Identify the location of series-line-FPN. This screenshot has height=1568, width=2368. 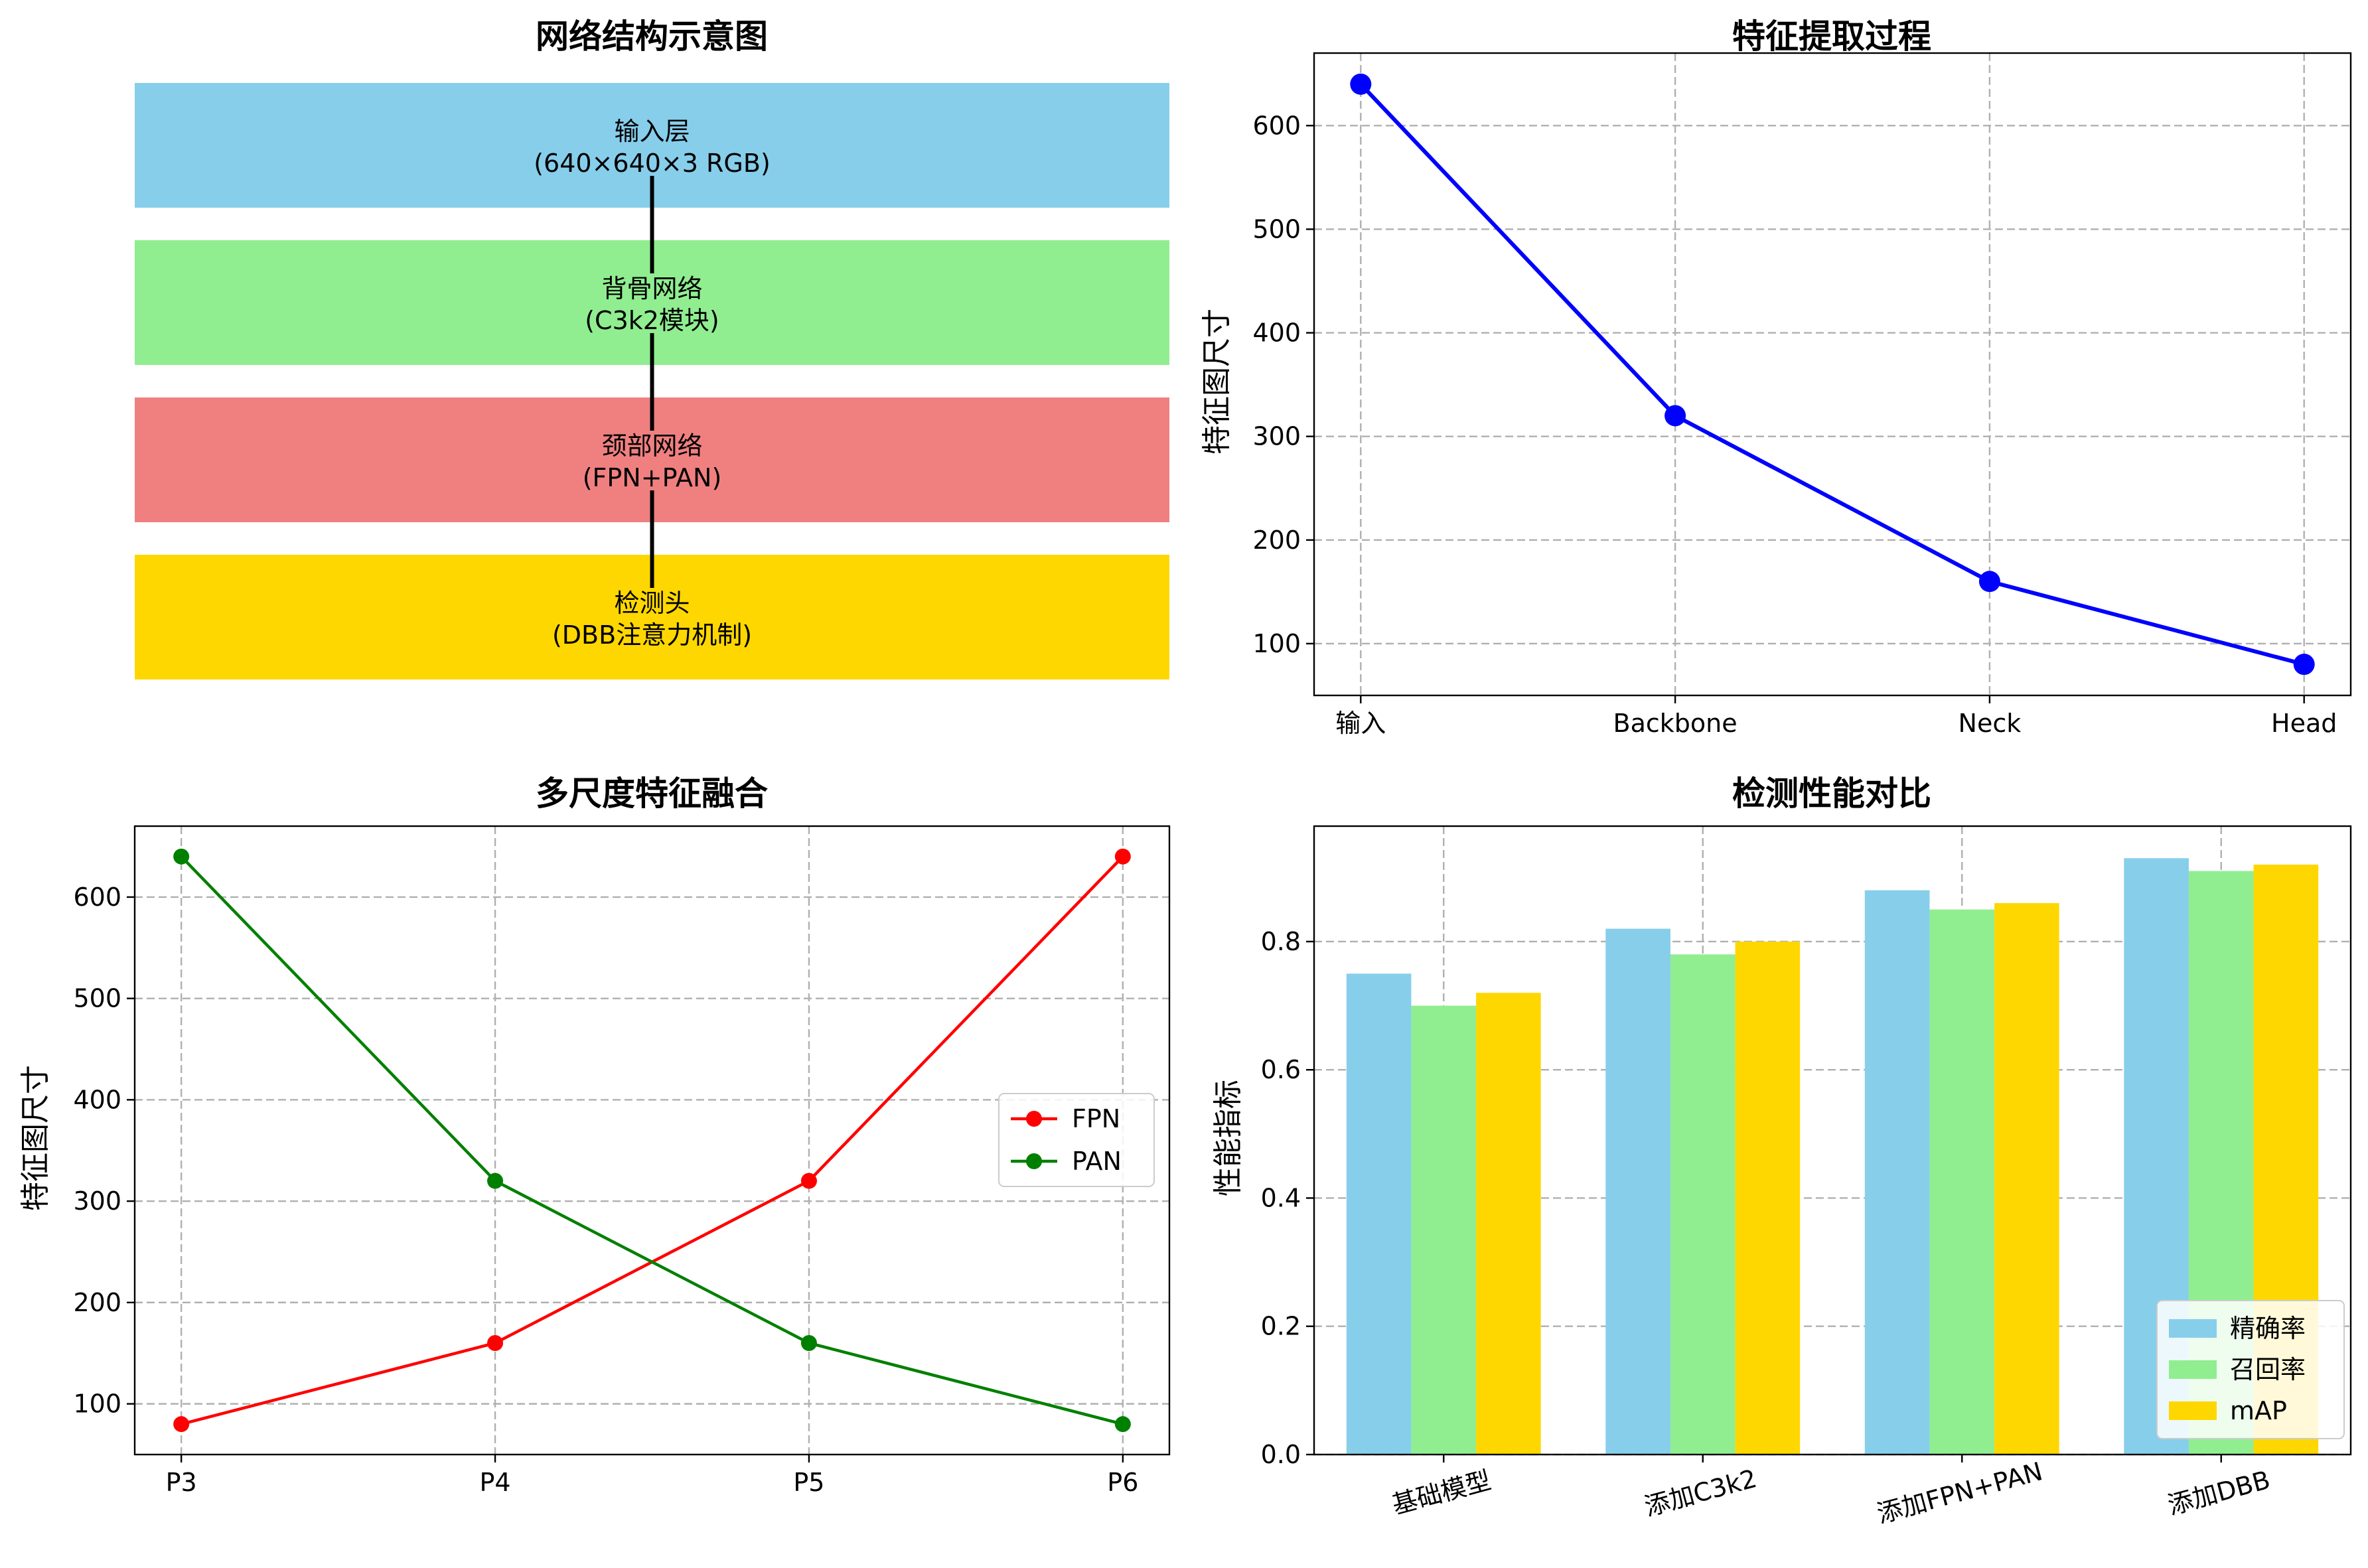
(653, 1140).